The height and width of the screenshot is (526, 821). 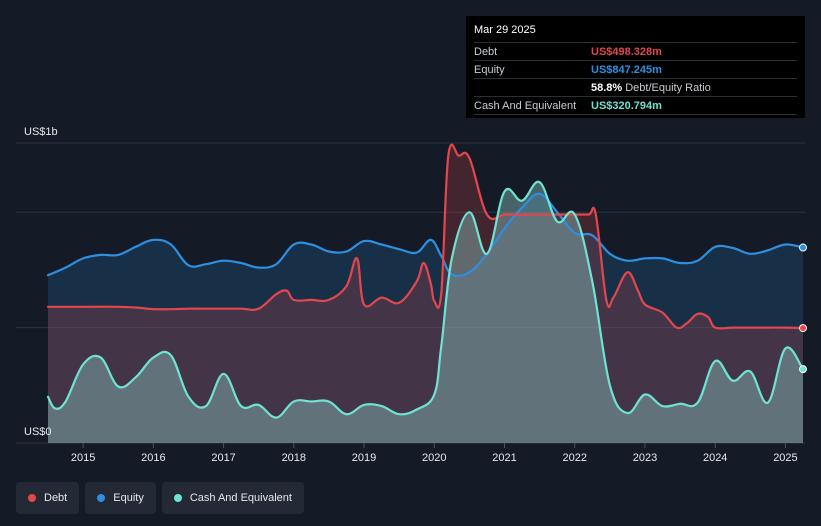 I want to click on legend-dot-equity, so click(x=101, y=498).